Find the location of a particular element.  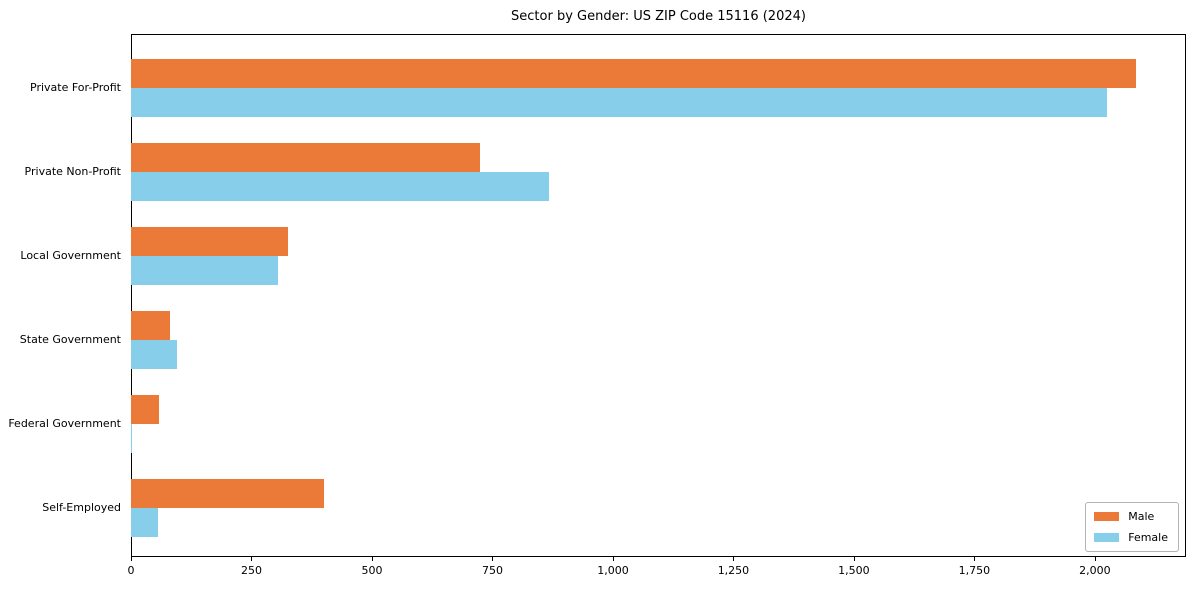

bar-male-self-employed is located at coordinates (227, 494).